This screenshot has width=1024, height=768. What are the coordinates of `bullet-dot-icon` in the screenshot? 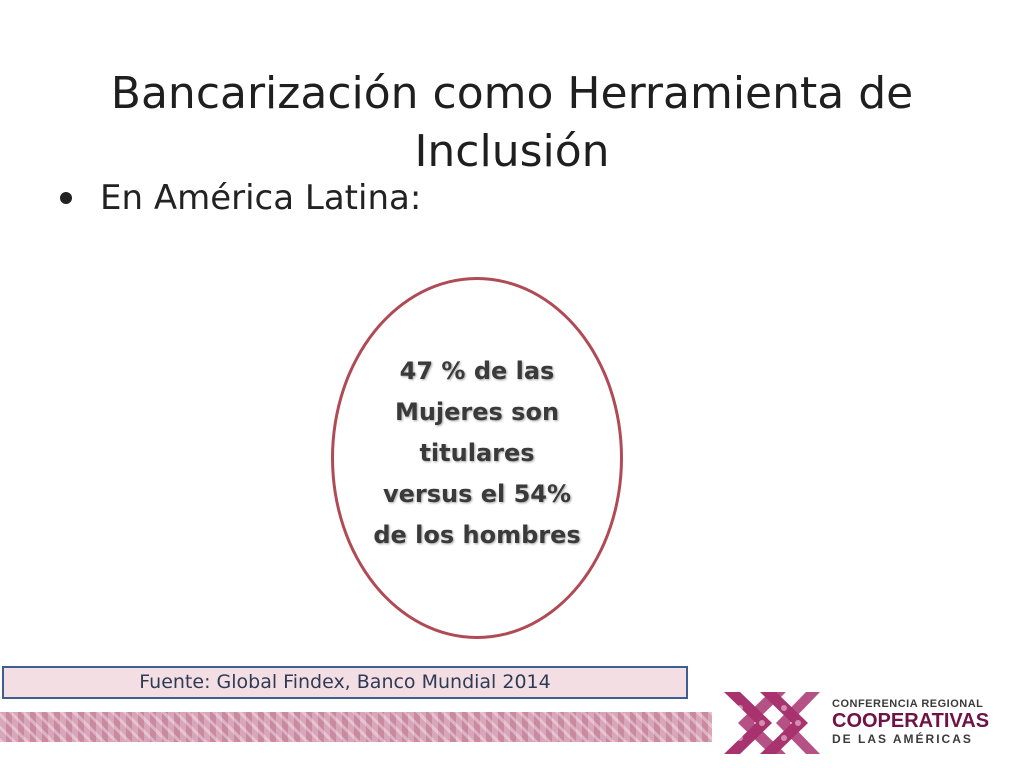 It's located at (66, 198).